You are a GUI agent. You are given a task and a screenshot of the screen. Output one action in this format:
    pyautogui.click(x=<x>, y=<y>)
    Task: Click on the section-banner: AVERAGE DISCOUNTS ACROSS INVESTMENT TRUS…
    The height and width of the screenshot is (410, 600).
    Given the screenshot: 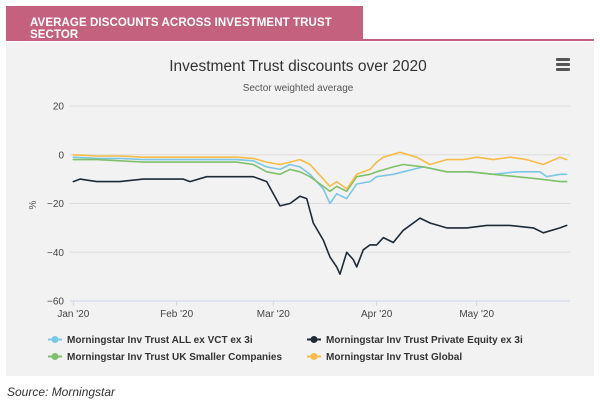 What is the action you would take?
    pyautogui.click(x=184, y=23)
    